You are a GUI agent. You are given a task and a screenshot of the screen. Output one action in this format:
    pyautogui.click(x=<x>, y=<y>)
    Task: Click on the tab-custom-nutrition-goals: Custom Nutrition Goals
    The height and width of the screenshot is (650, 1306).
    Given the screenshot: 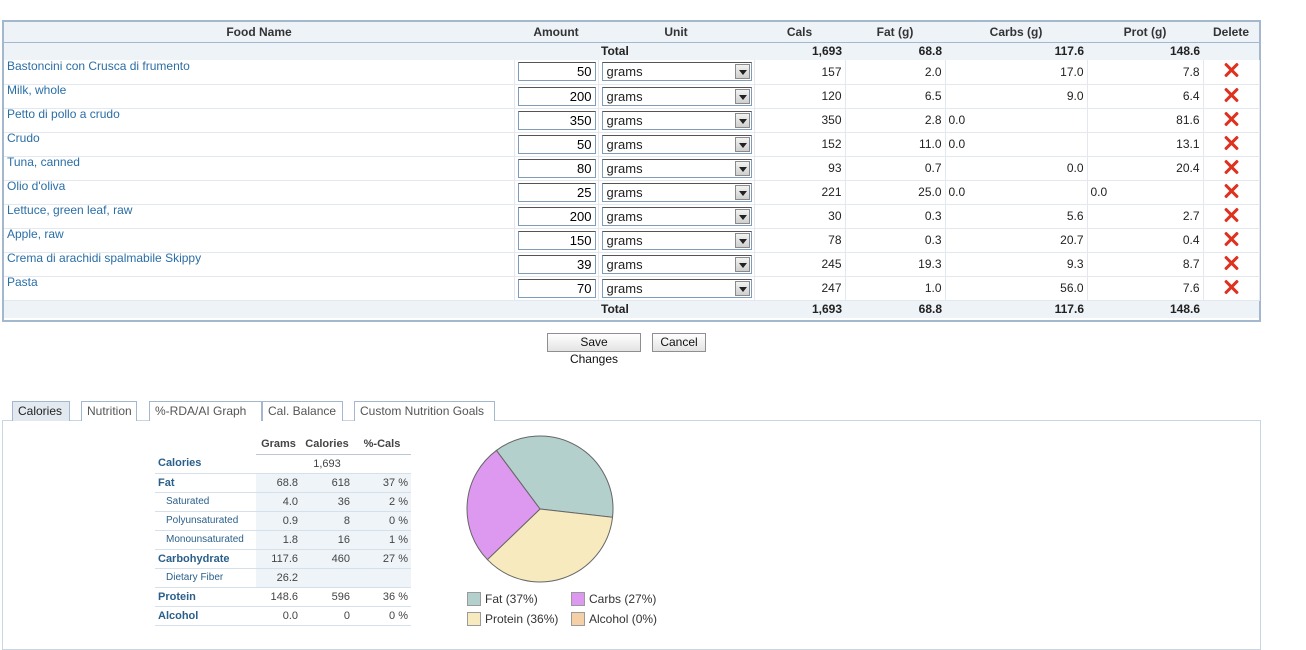 What is the action you would take?
    pyautogui.click(x=424, y=411)
    